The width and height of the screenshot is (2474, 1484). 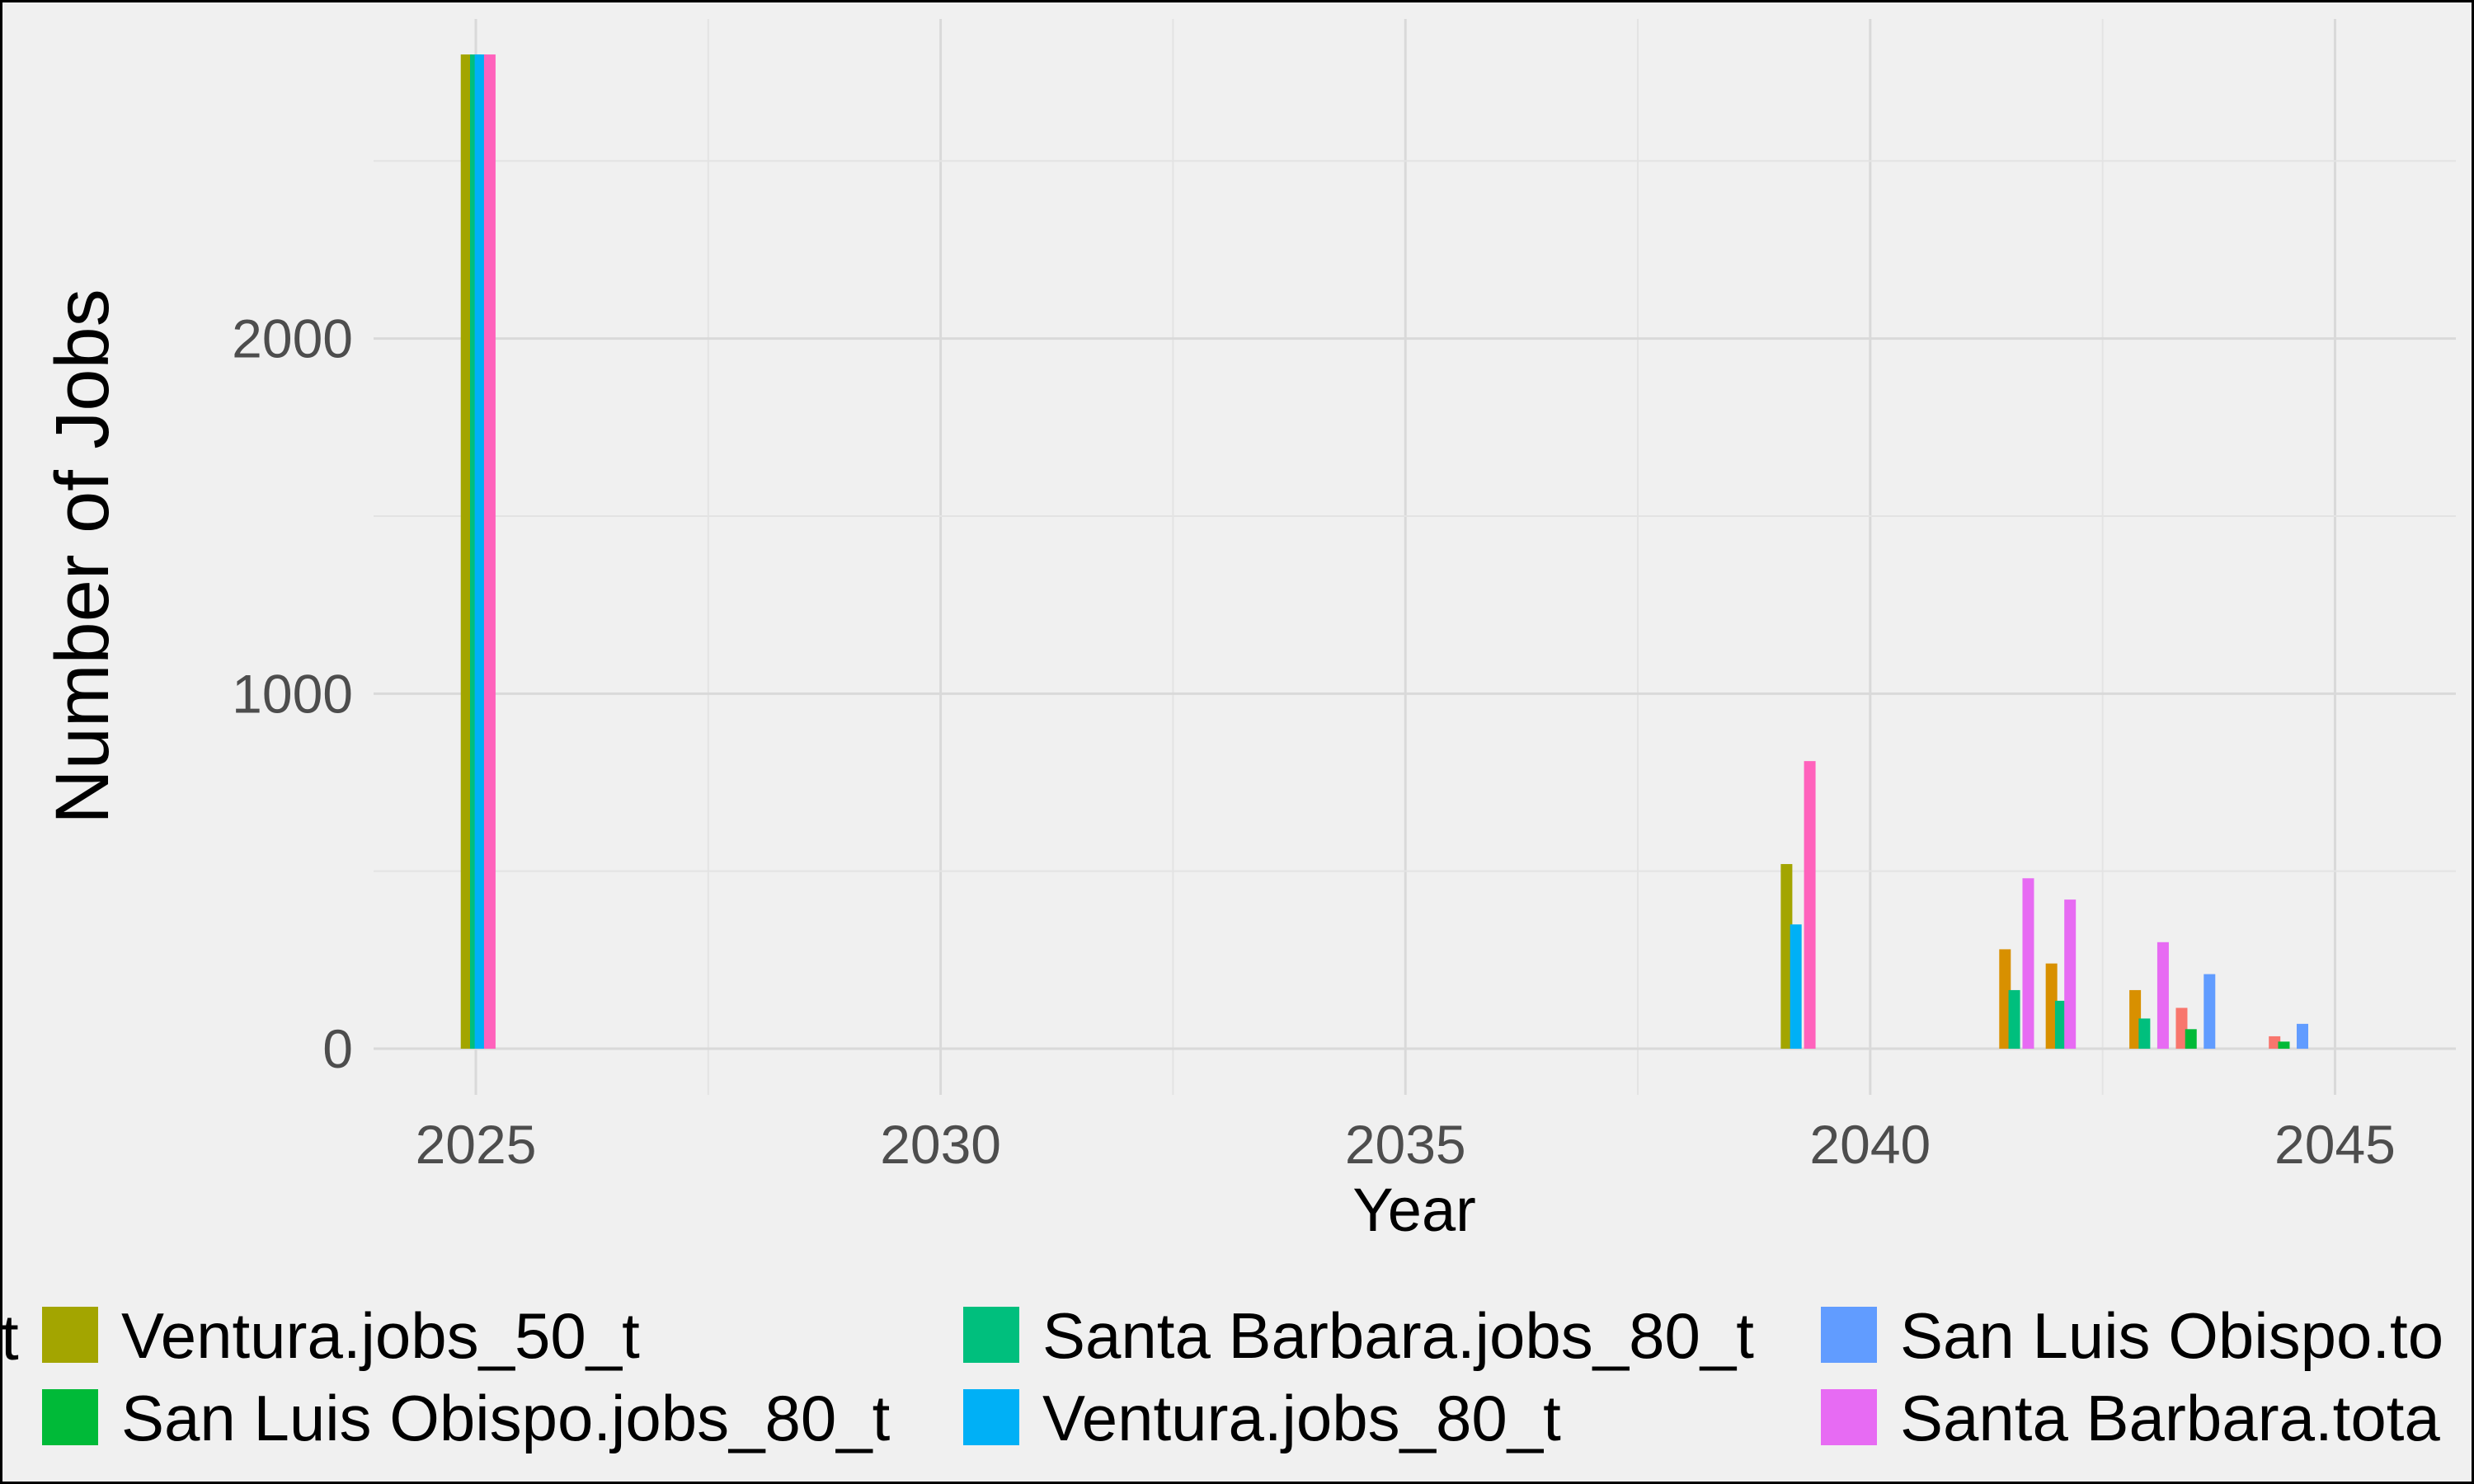 What do you see at coordinates (1398, 1335) in the screenshot?
I see `legend-label: Santa Barbara.jobs_80_t` at bounding box center [1398, 1335].